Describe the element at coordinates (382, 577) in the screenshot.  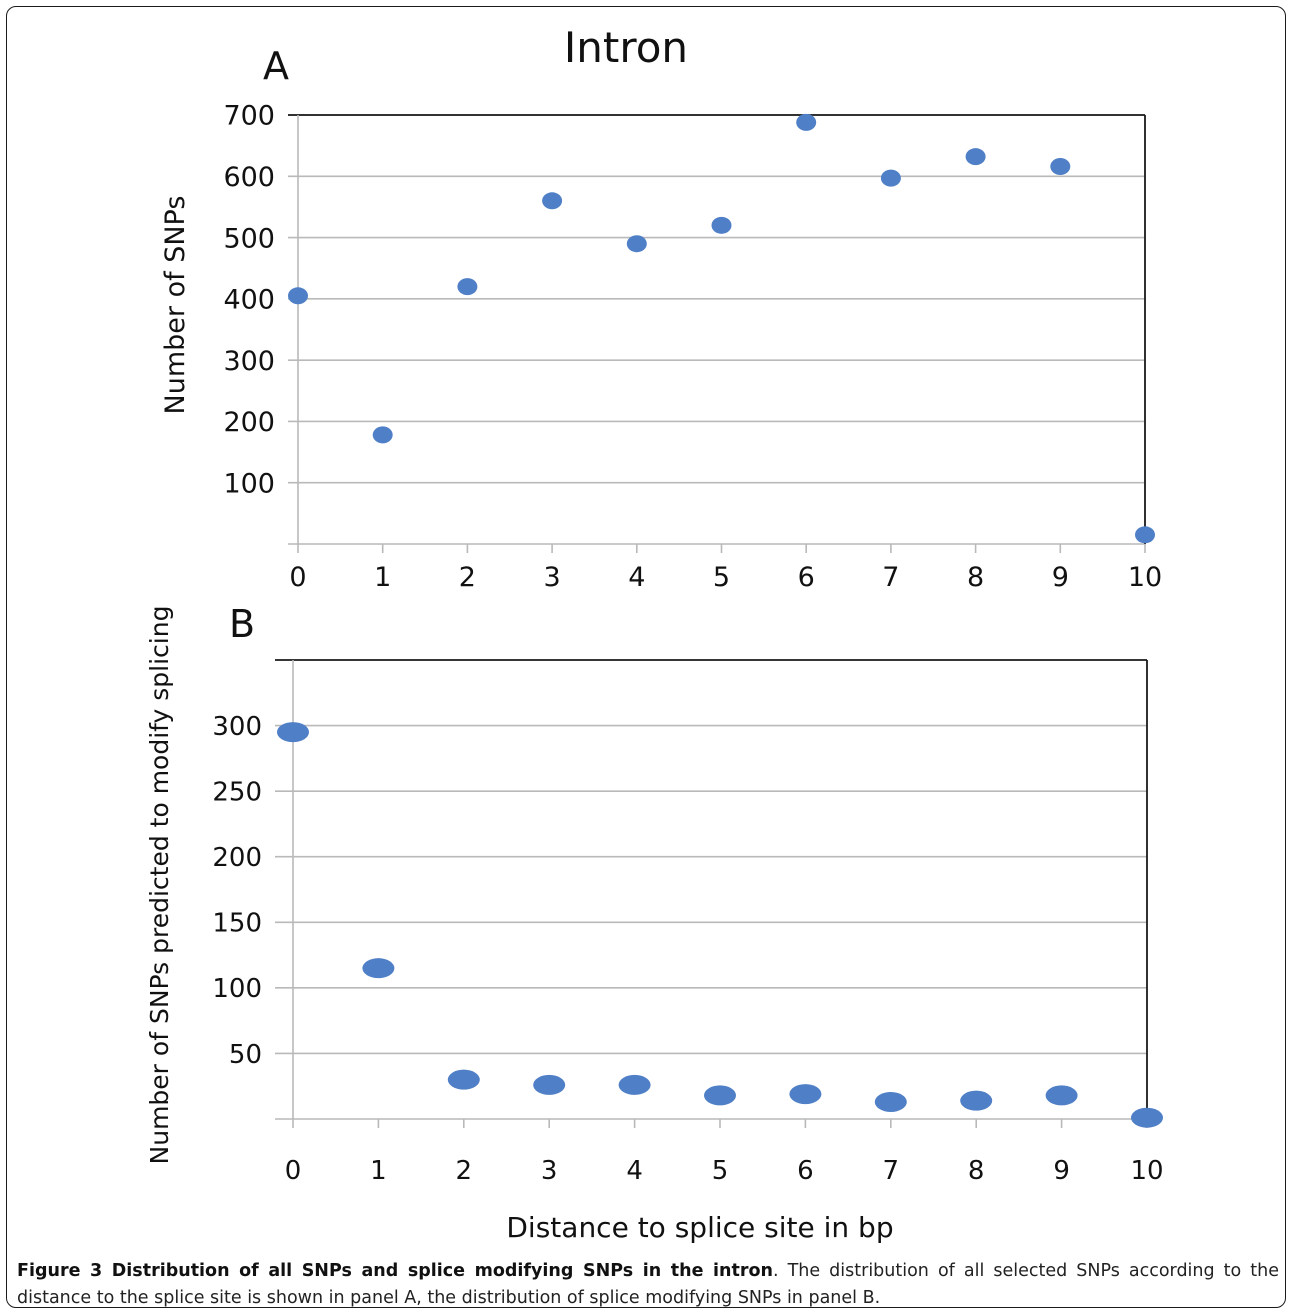
I see `panel-a-x-tick-label: 1` at that location.